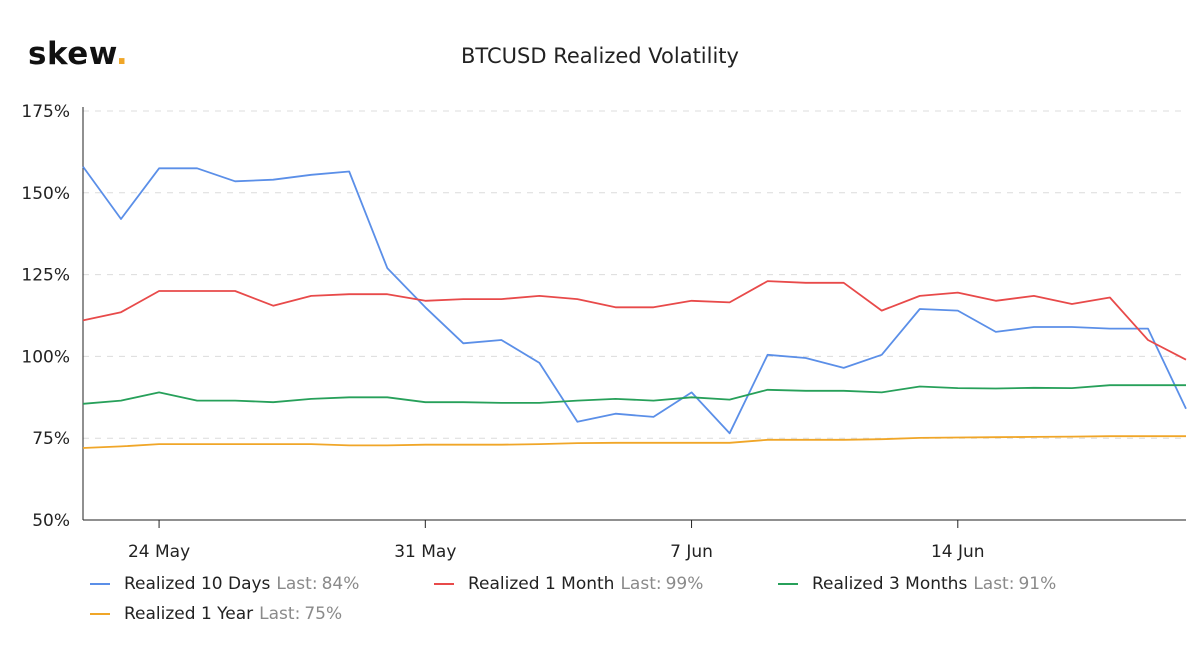 The height and width of the screenshot is (670, 1200). I want to click on legend-item-realized-1-month: Realized 1 Month Last: 99%, so click(568, 584).